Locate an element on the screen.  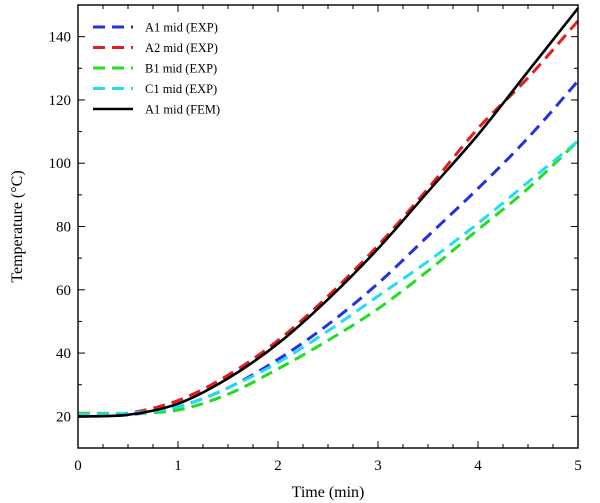
y-tick-label: 80 is located at coordinates (63, 228).